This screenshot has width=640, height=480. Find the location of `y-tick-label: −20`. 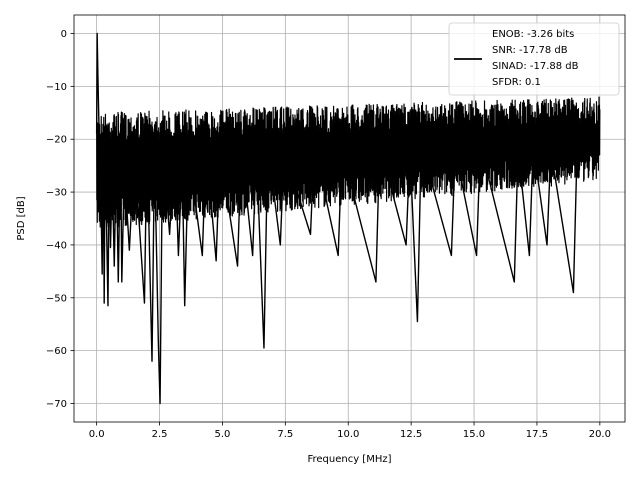

y-tick-label: −20 is located at coordinates (56, 140).